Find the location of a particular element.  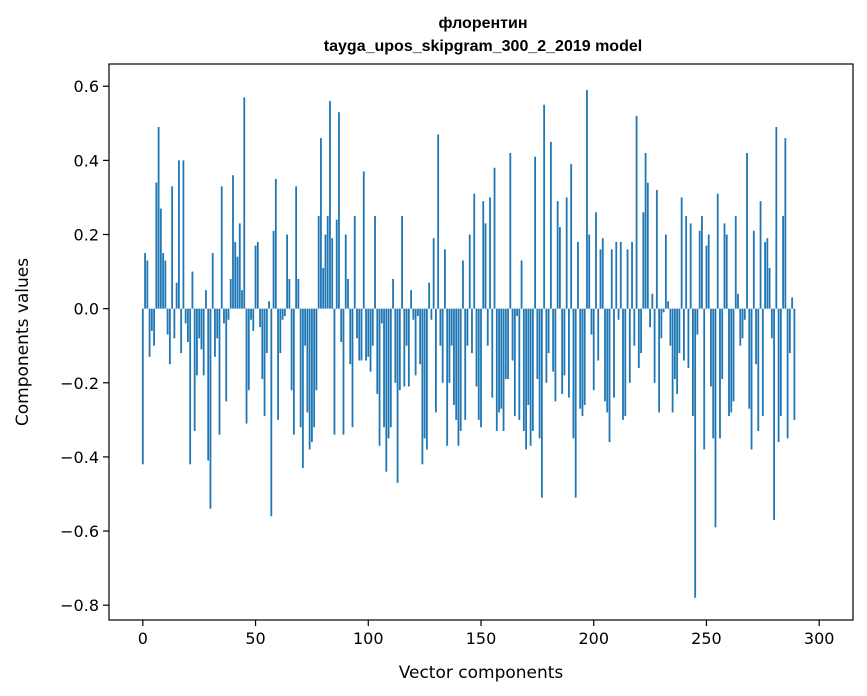

y-tick-label: −0.2 is located at coordinates (79, 383).